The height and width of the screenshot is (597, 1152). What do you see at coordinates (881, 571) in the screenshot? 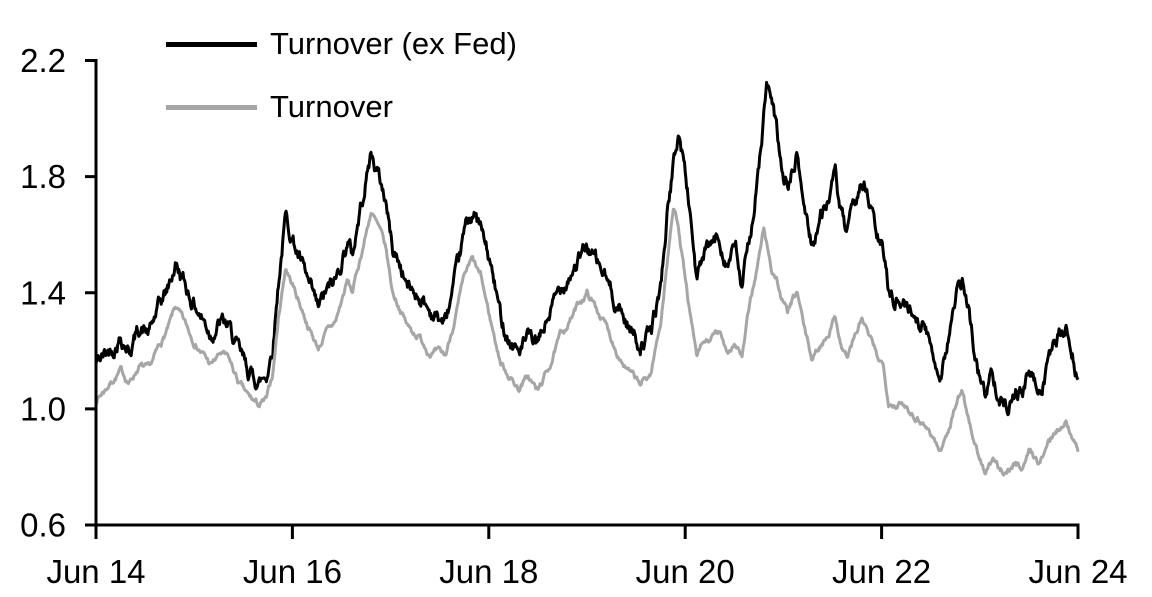
I see `x-tick-label: Jun 22` at bounding box center [881, 571].